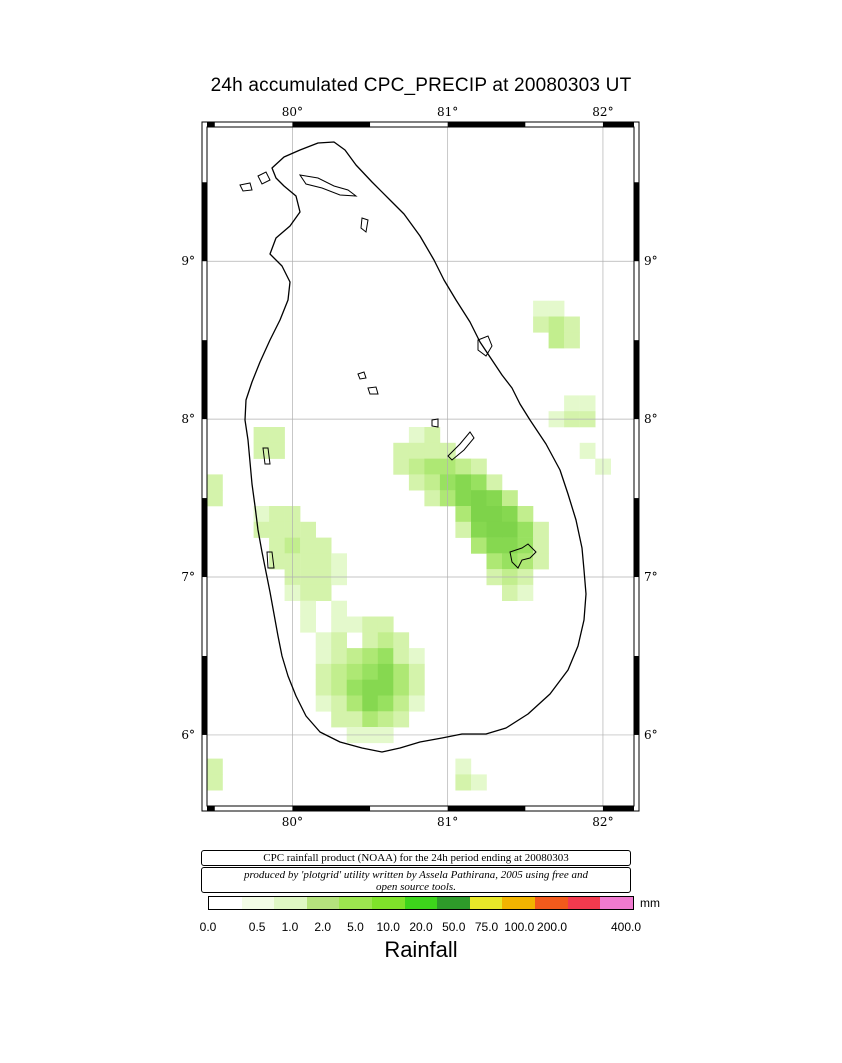 This screenshot has height=1063, width=842. What do you see at coordinates (651, 577) in the screenshot?
I see `lat-tick-label: 7°` at bounding box center [651, 577].